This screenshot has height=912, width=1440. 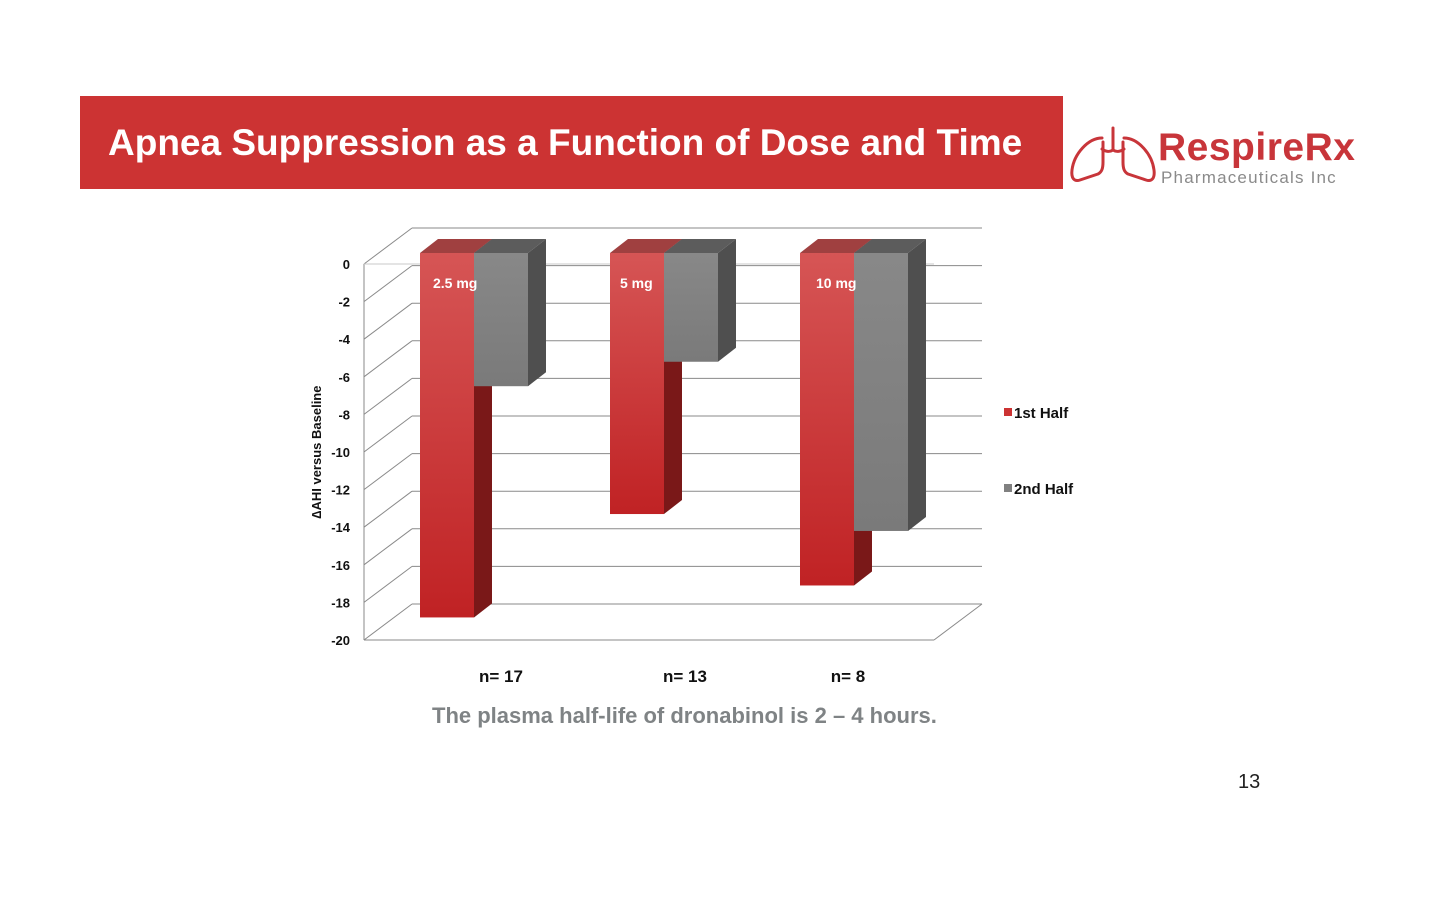 I want to click on dose-label: 2.5 mg, so click(x=455, y=283).